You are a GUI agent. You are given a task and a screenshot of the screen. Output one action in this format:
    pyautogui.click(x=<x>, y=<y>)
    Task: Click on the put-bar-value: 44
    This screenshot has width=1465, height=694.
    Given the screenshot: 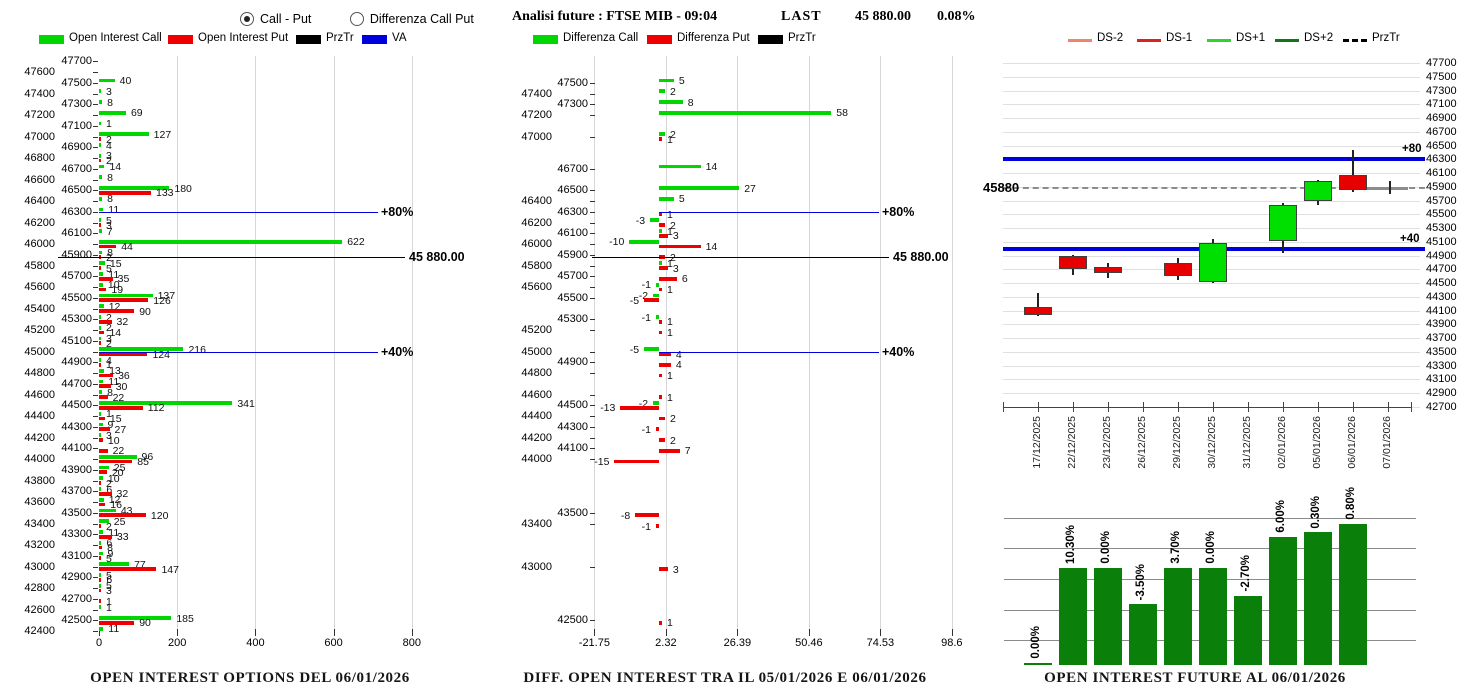 What is the action you would take?
    pyautogui.click(x=127, y=247)
    